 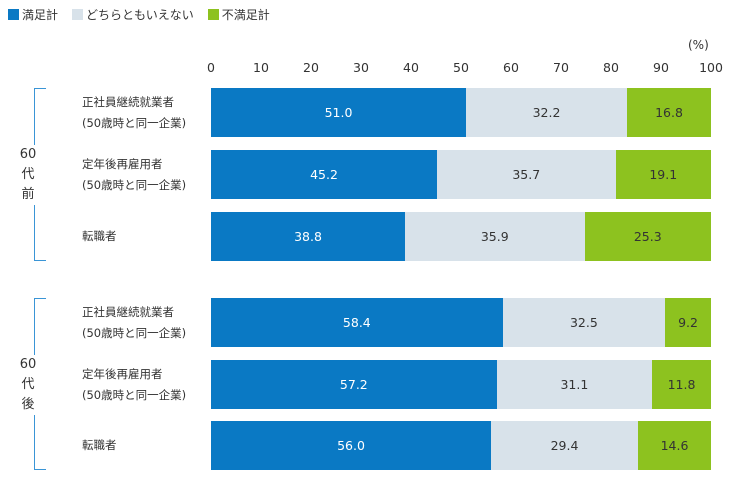 I want to click on data-label: 38.8, so click(x=308, y=236).